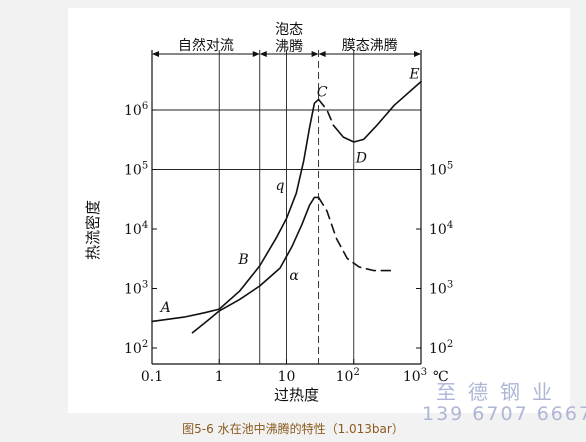 The image size is (586, 442). What do you see at coordinates (500, 392) in the screenshot?
I see `watermark-company: 至德钢业` at bounding box center [500, 392].